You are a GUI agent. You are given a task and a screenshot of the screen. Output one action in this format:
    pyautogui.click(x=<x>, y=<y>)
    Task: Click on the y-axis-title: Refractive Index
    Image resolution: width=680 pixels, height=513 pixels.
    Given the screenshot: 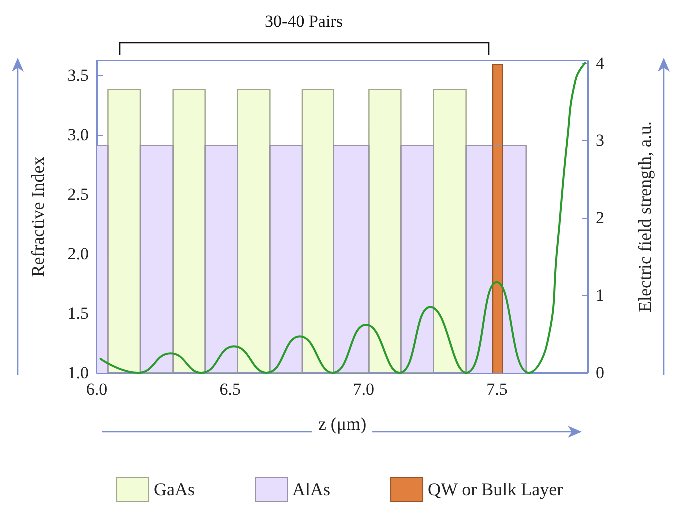 What is the action you would take?
    pyautogui.click(x=38, y=217)
    